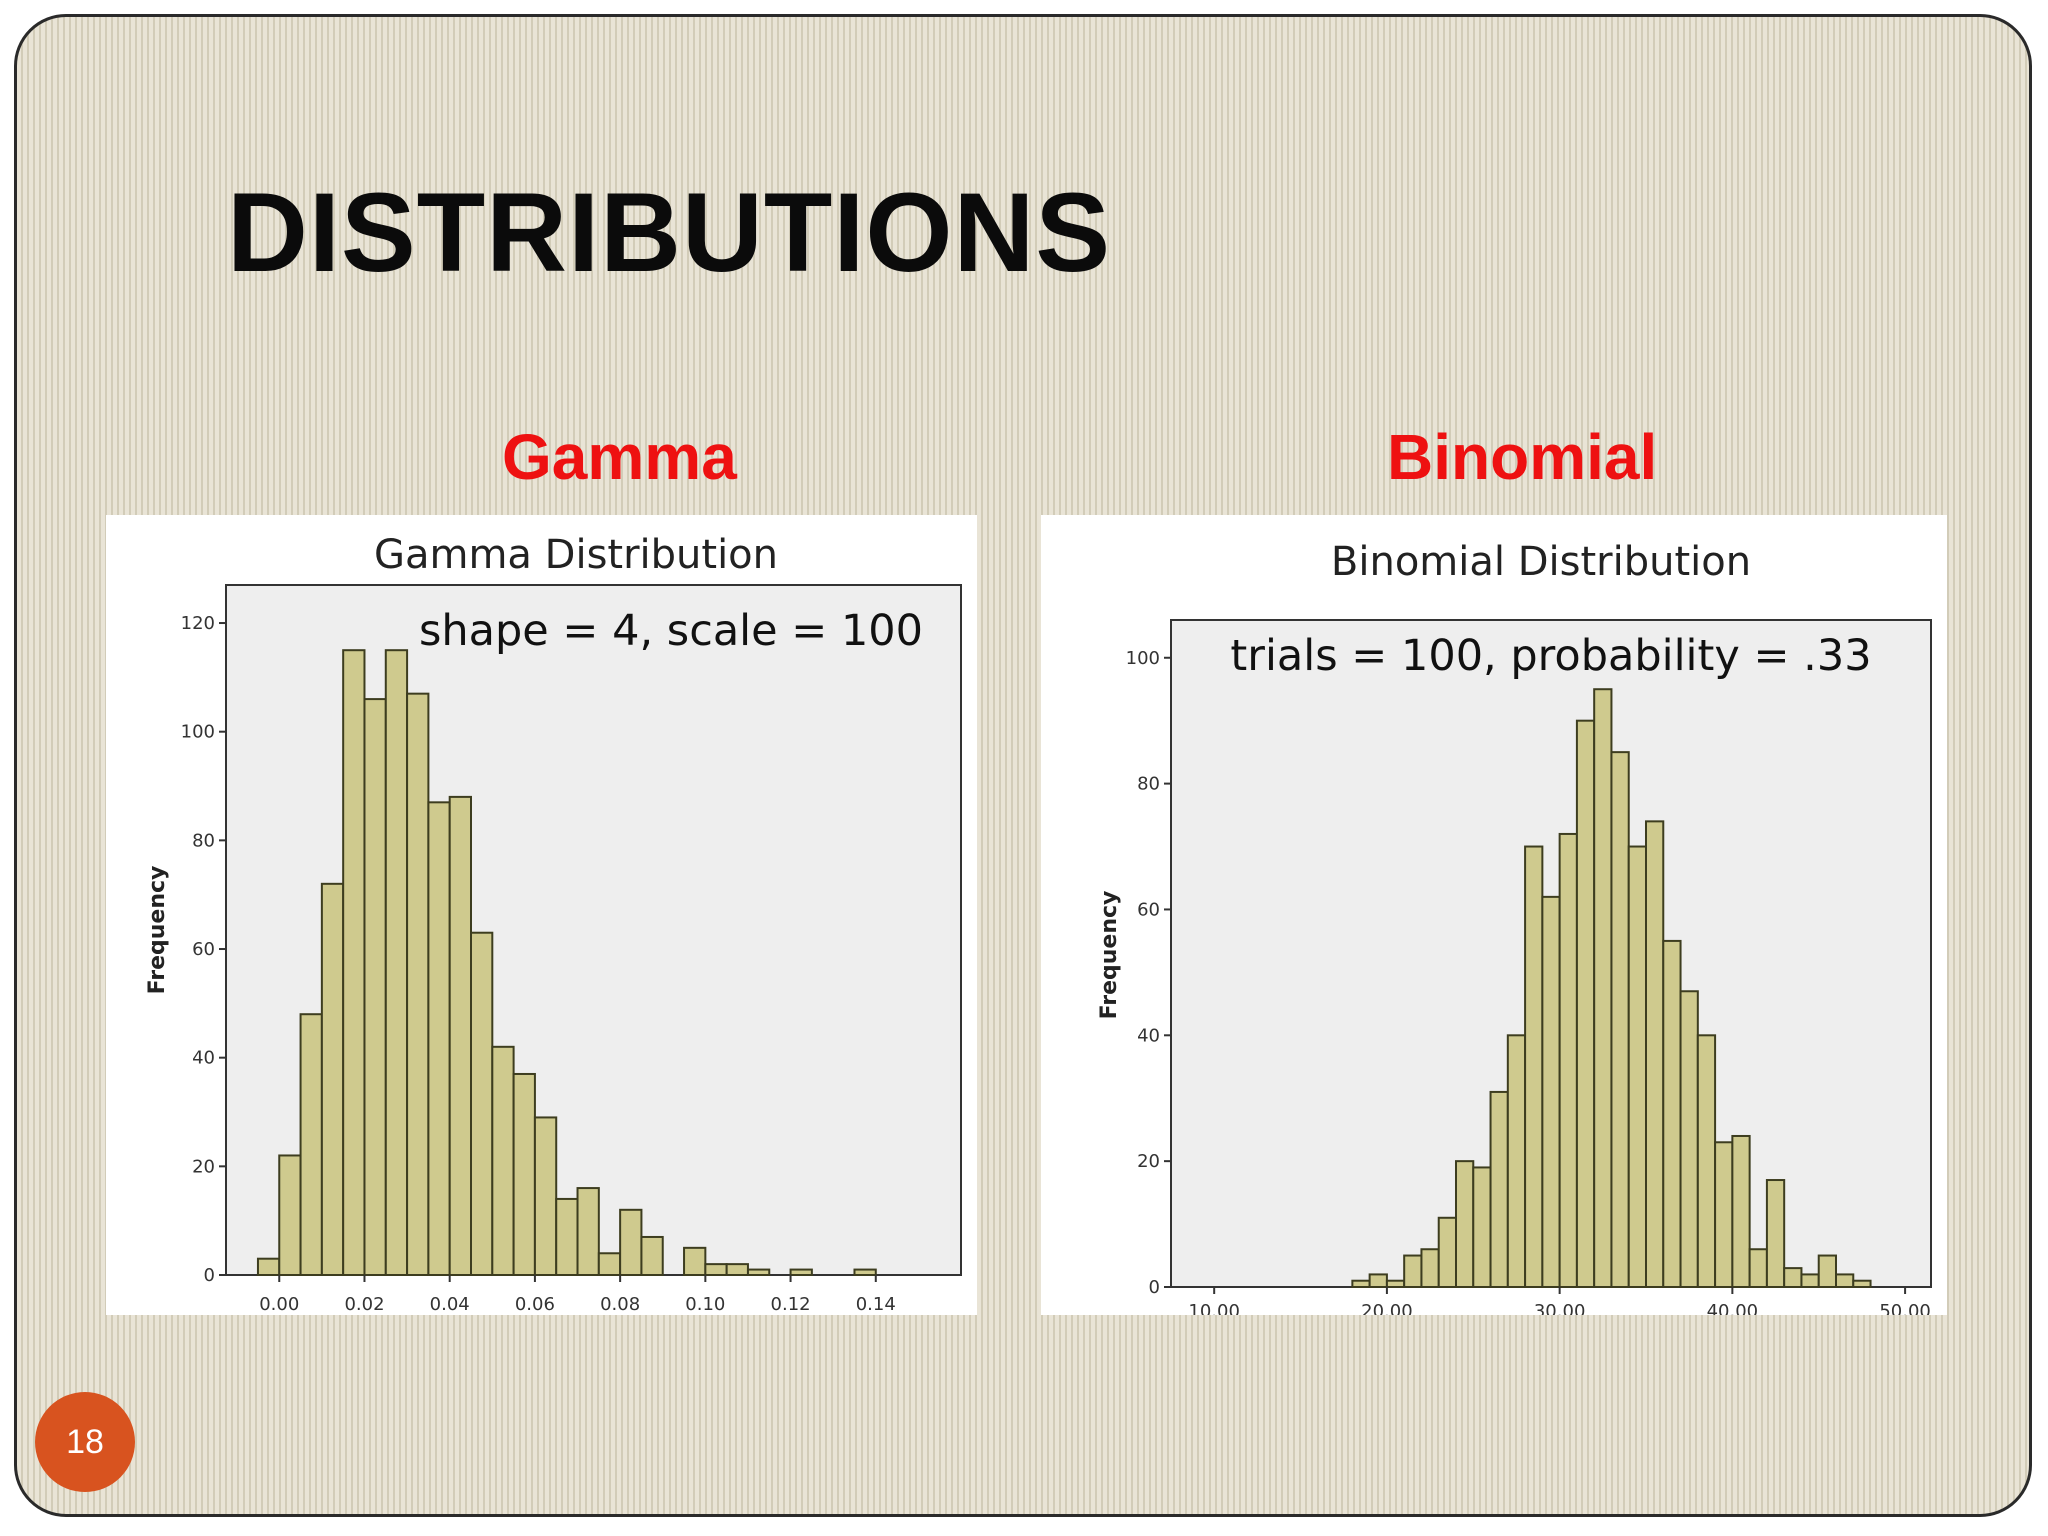 The width and height of the screenshot is (2048, 1536). I want to click on binomial-y-axis-label: Frequency, so click(1109, 955).